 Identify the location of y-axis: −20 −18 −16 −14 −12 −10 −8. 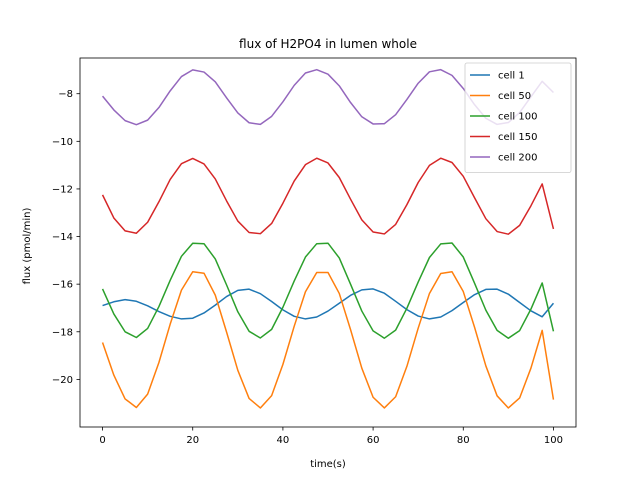
(66, 237).